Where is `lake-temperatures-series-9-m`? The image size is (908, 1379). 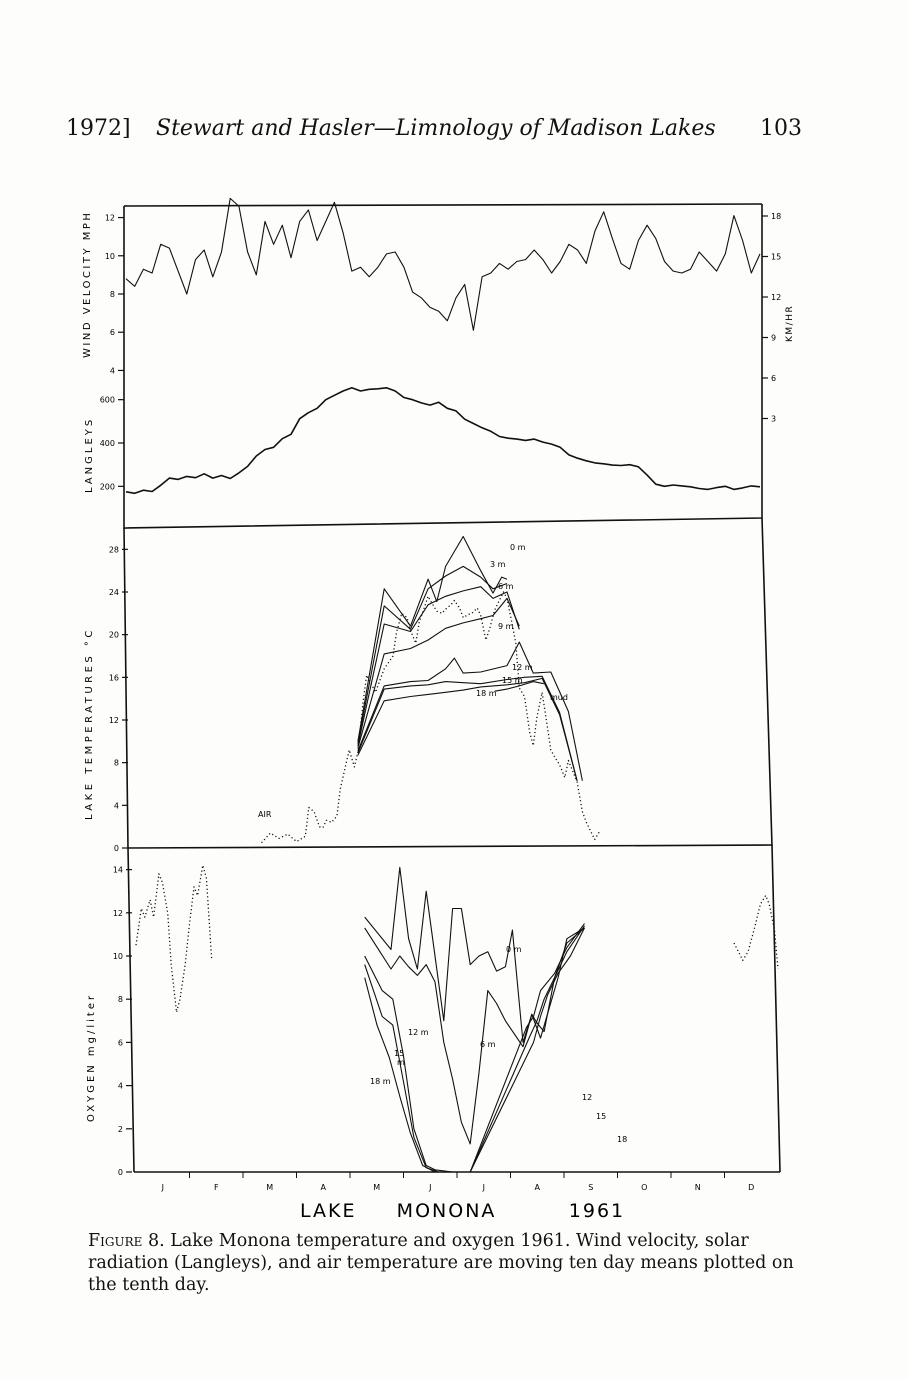 lake-temperatures-series-9-m is located at coordinates (438, 672).